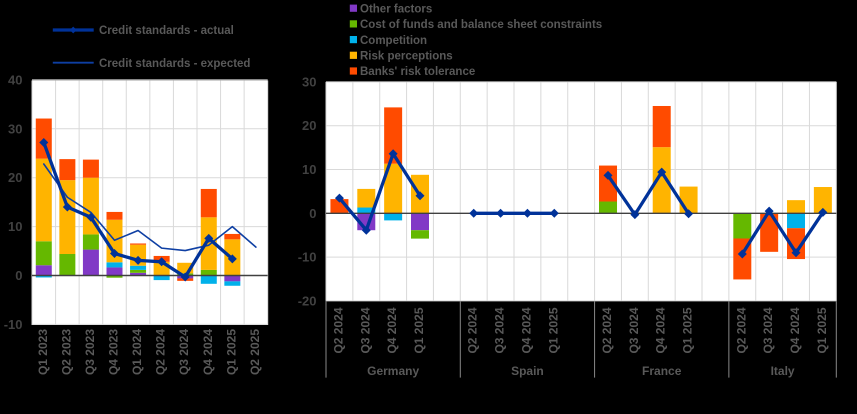 This screenshot has height=414, width=857. I want to click on svg-text: 40, so click(15, 79).